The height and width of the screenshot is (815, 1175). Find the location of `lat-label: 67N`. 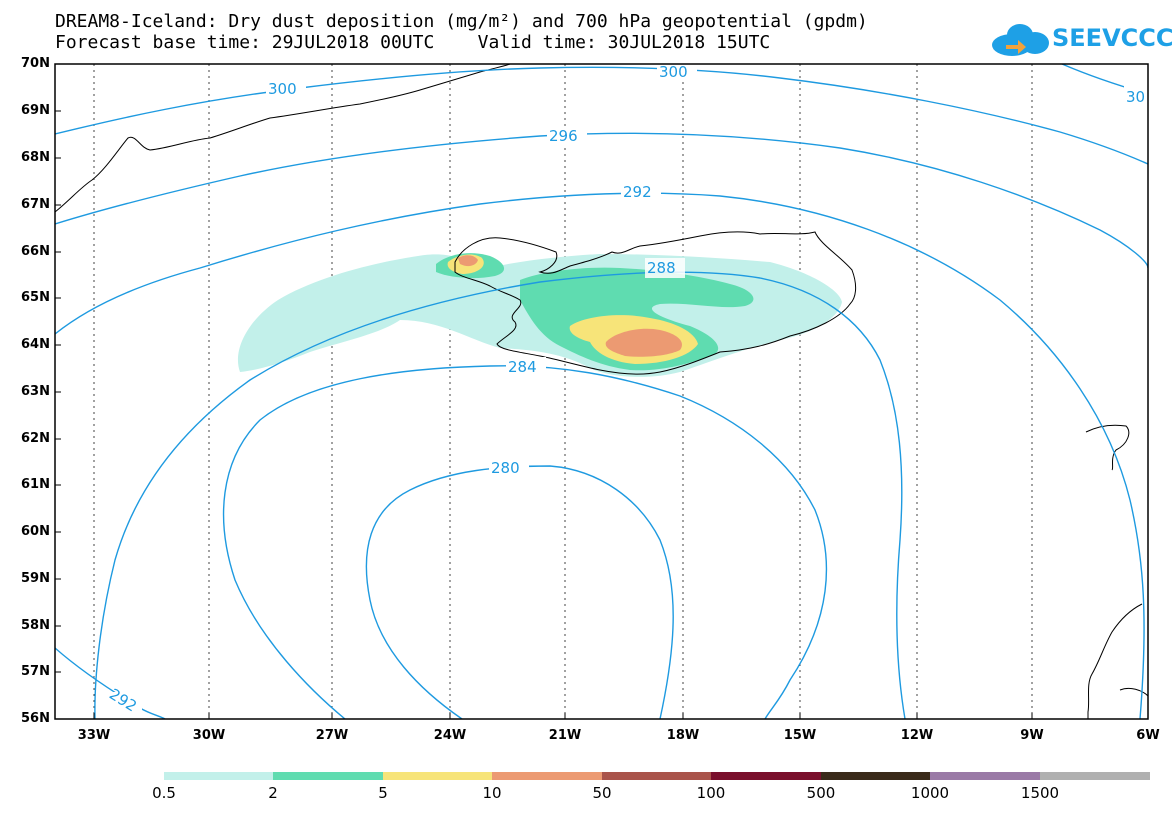

lat-label: 67N is located at coordinates (35, 204).